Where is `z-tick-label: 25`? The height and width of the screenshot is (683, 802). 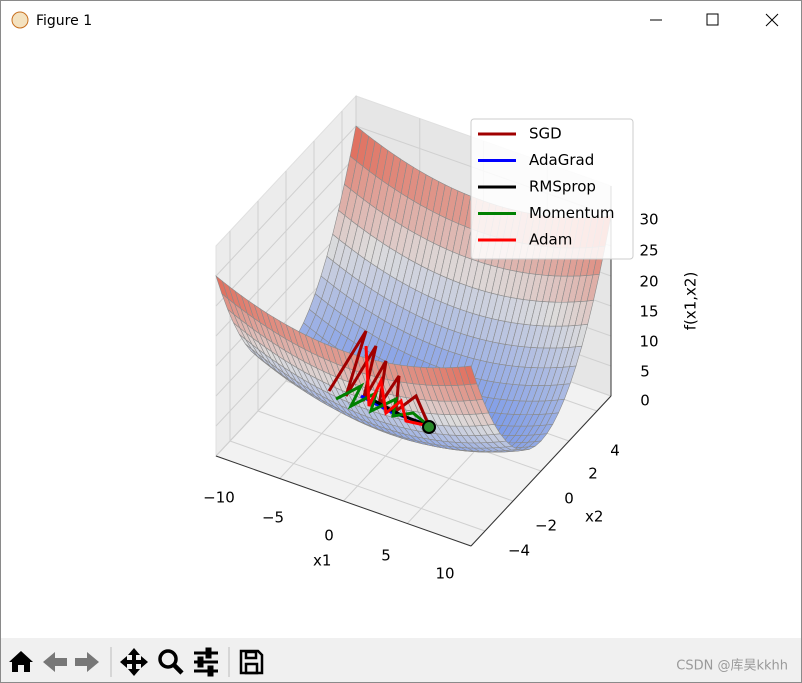 z-tick-label: 25 is located at coordinates (648, 251).